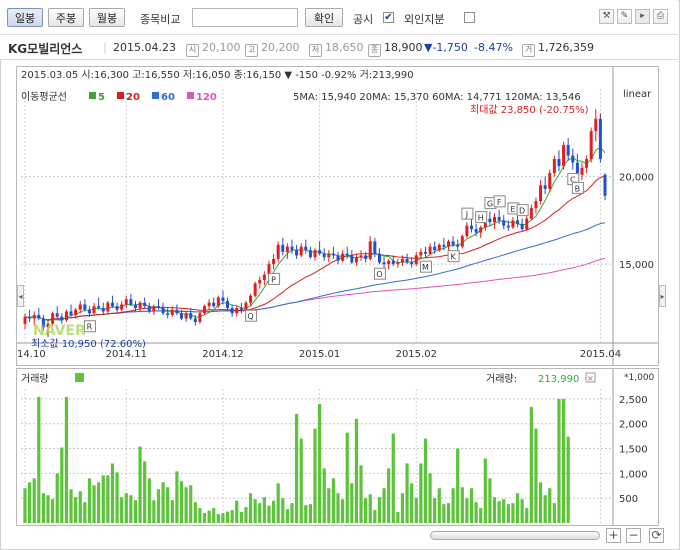  I want to click on refresh-button: ⟳, so click(656, 535).